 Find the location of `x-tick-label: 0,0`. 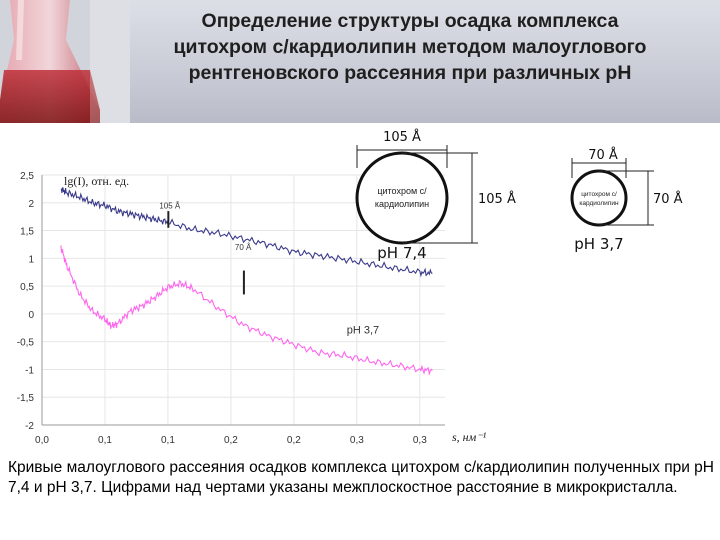

x-tick-label: 0,0 is located at coordinates (42, 440).